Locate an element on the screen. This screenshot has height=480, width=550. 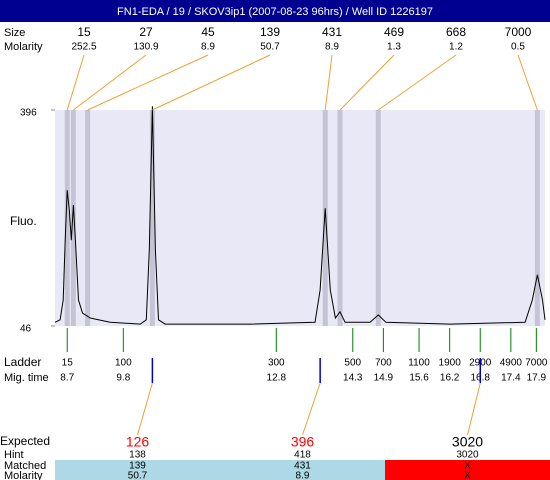
peak-molarity: 252.5 is located at coordinates (83, 47).